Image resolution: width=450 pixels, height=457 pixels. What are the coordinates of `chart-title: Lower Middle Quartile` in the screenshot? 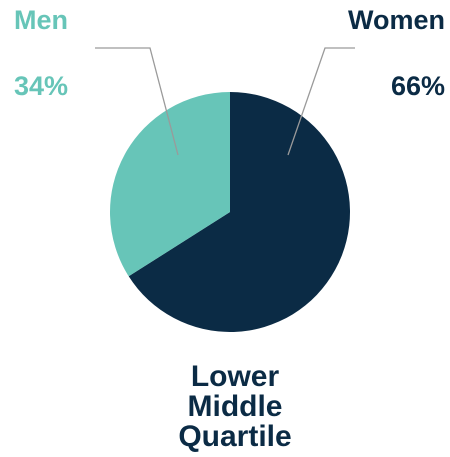 It's located at (234, 406).